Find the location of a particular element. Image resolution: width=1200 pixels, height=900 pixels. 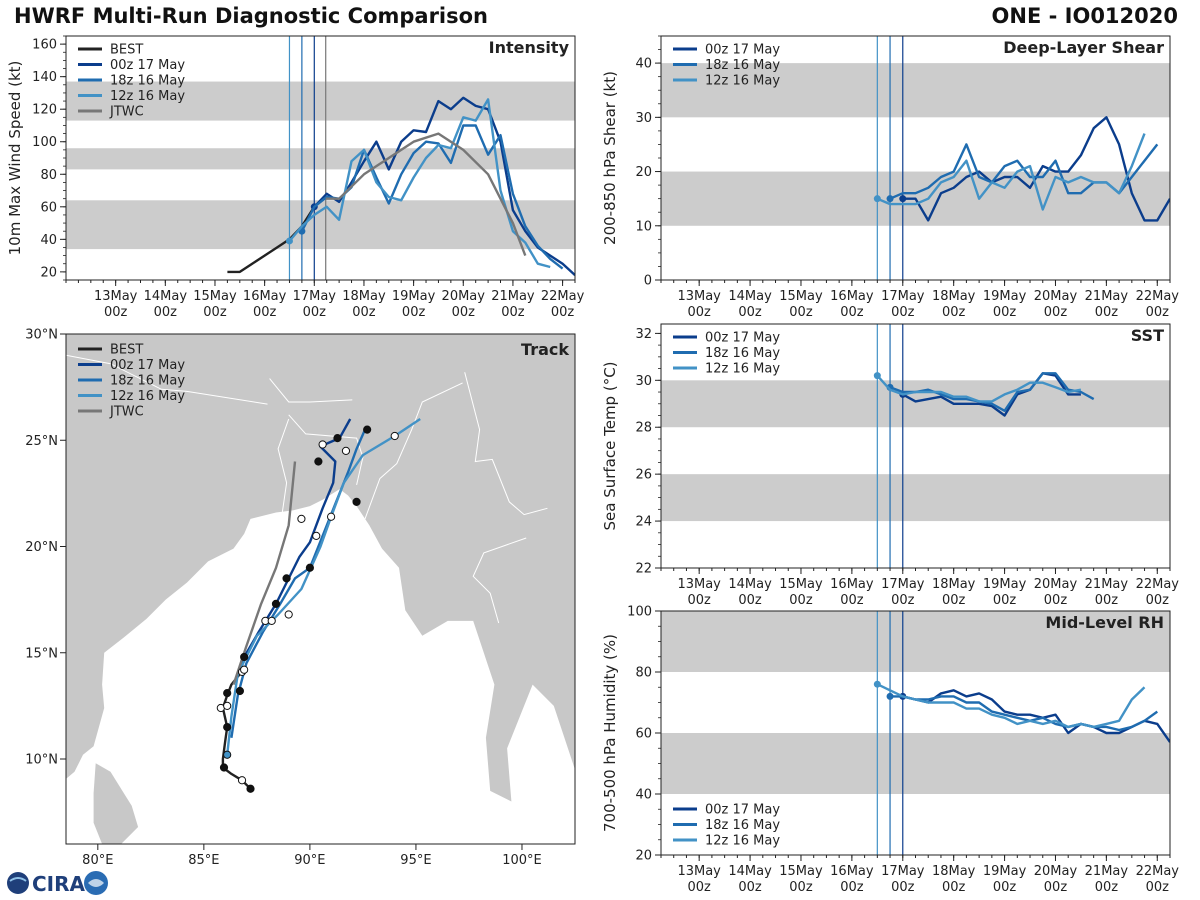

sst-x-tick-label: 18May is located at coordinates (954, 584).